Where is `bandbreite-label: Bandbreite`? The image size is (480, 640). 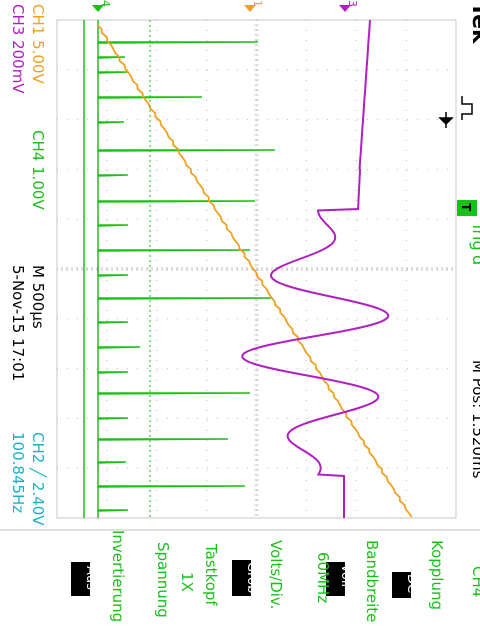 bandbreite-label: Bandbreite is located at coordinates (372, 581).